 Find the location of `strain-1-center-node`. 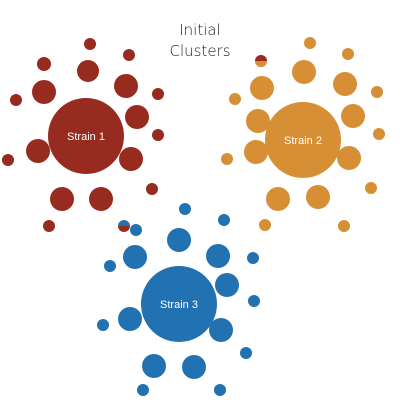

strain-1-center-node is located at coordinates (86, 136).